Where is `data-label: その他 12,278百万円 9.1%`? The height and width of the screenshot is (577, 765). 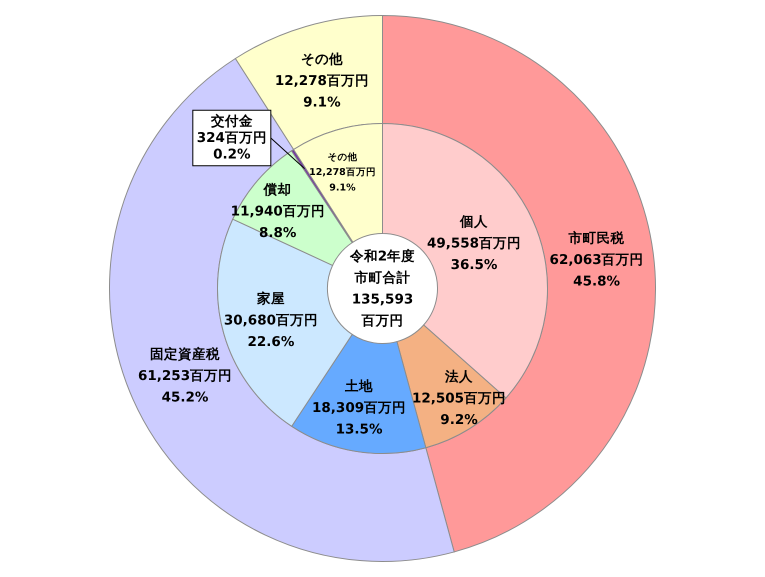
data-label: その他 12,278百万円 9.1% is located at coordinates (321, 81).